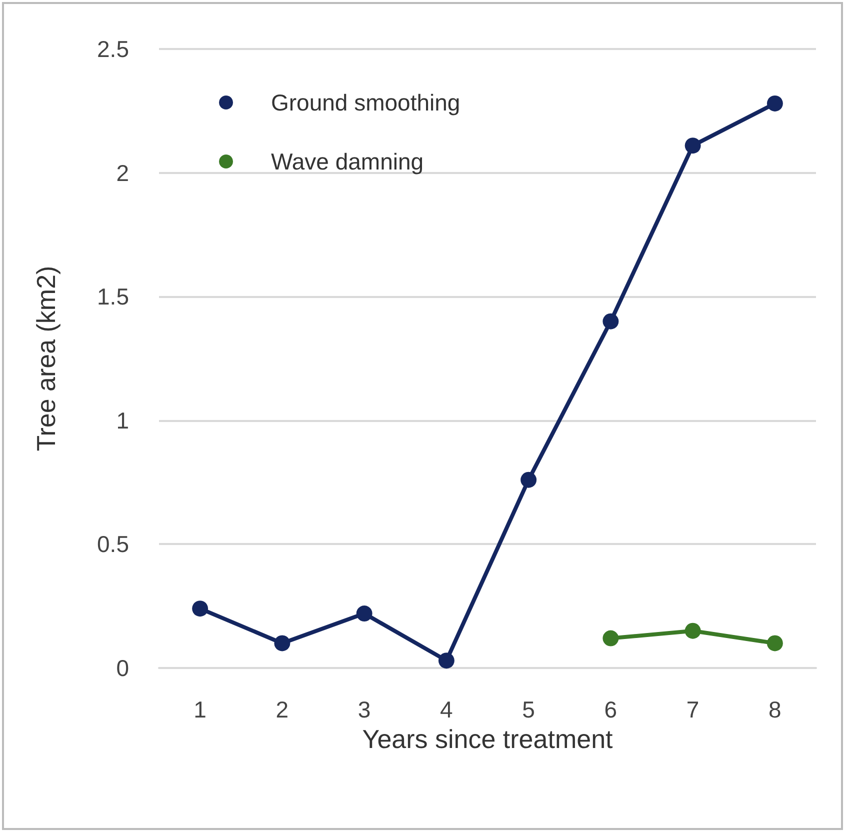 This screenshot has height=834, width=847. Describe the element at coordinates (122, 668) in the screenshot. I see `y-tick-label: 0` at that location.